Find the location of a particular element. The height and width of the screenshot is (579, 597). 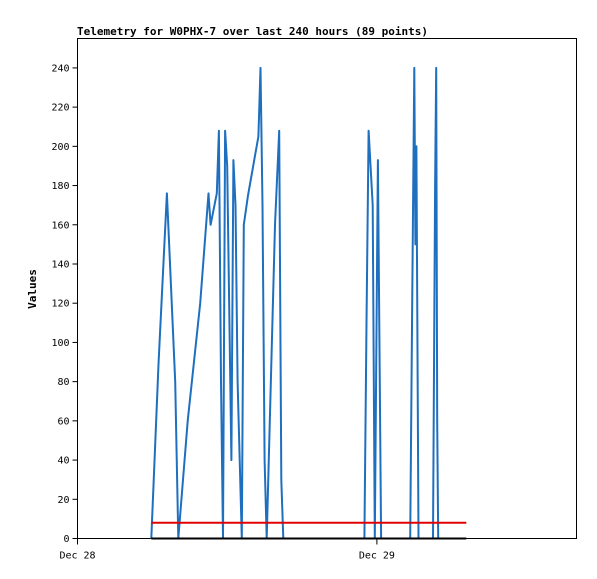

y-tick-label: 140 is located at coordinates (60, 264).